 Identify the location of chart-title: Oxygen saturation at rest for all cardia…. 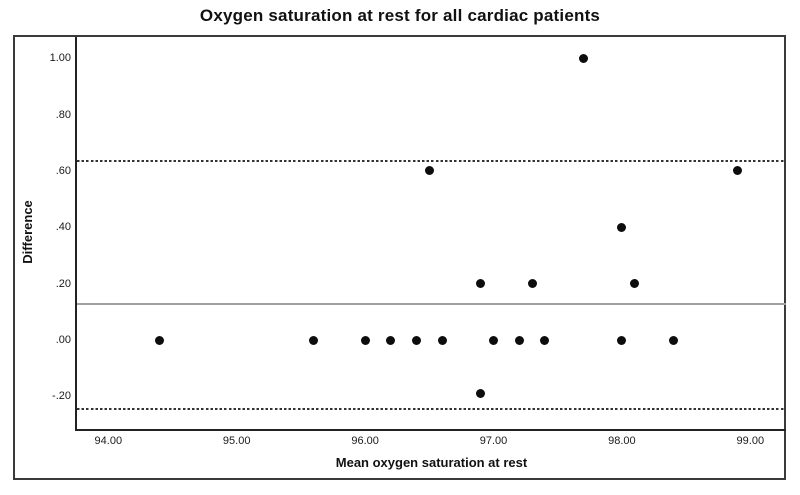
(400, 15).